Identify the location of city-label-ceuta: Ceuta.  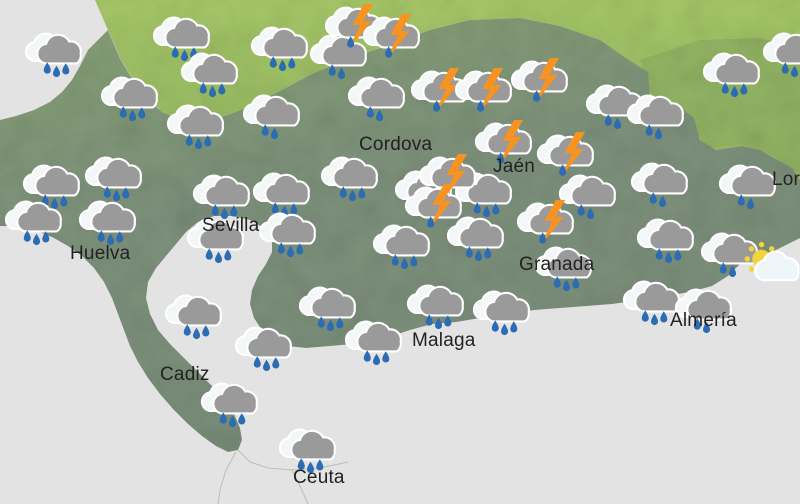
(319, 477).